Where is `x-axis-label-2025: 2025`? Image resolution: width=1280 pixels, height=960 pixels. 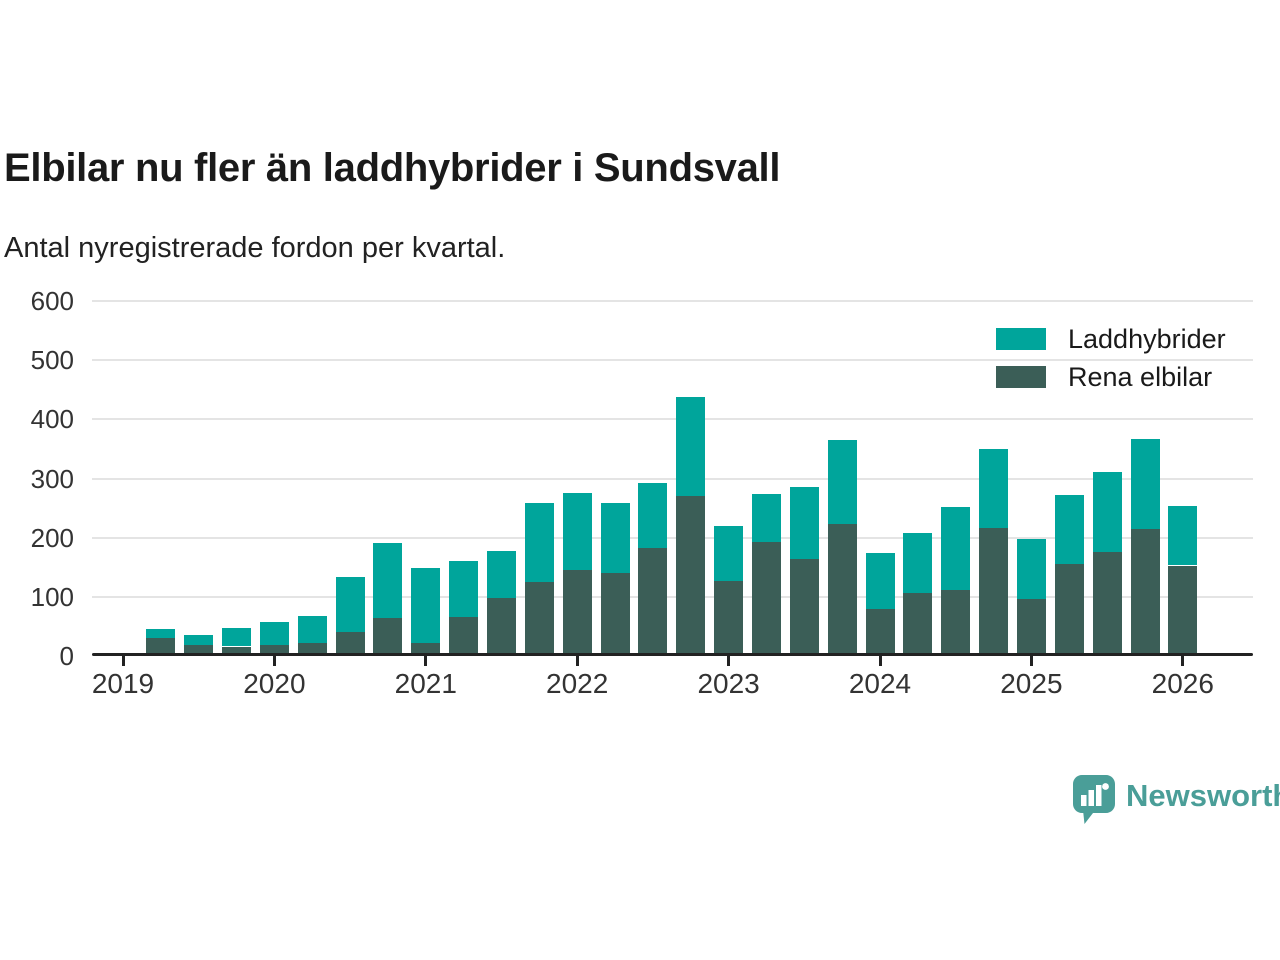
x-axis-label-2025: 2025 is located at coordinates (1031, 683).